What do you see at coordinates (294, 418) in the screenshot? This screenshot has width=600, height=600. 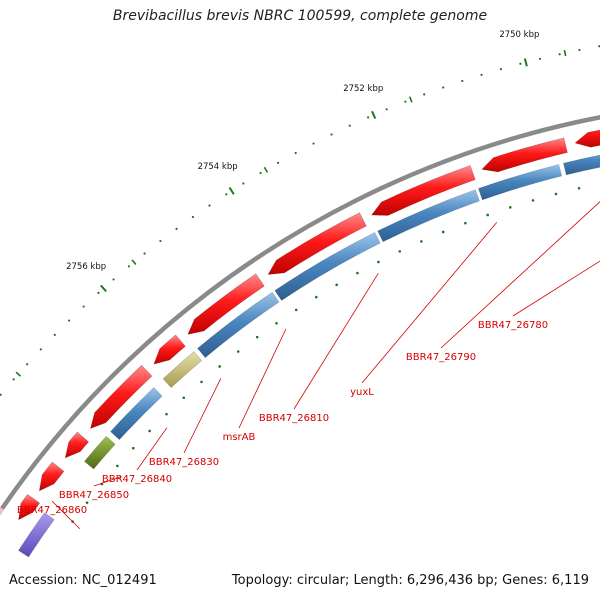 I see `gene-label: BBR47_26810` at bounding box center [294, 418].